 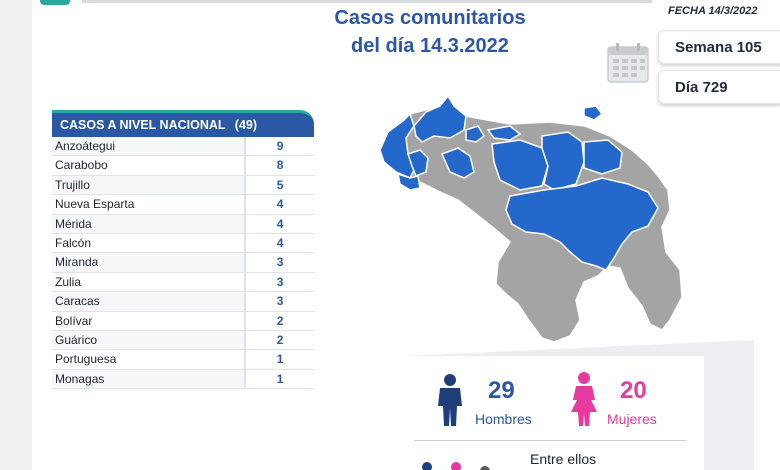 What do you see at coordinates (440, 118) in the screenshot?
I see `map-region-falcon` at bounding box center [440, 118].